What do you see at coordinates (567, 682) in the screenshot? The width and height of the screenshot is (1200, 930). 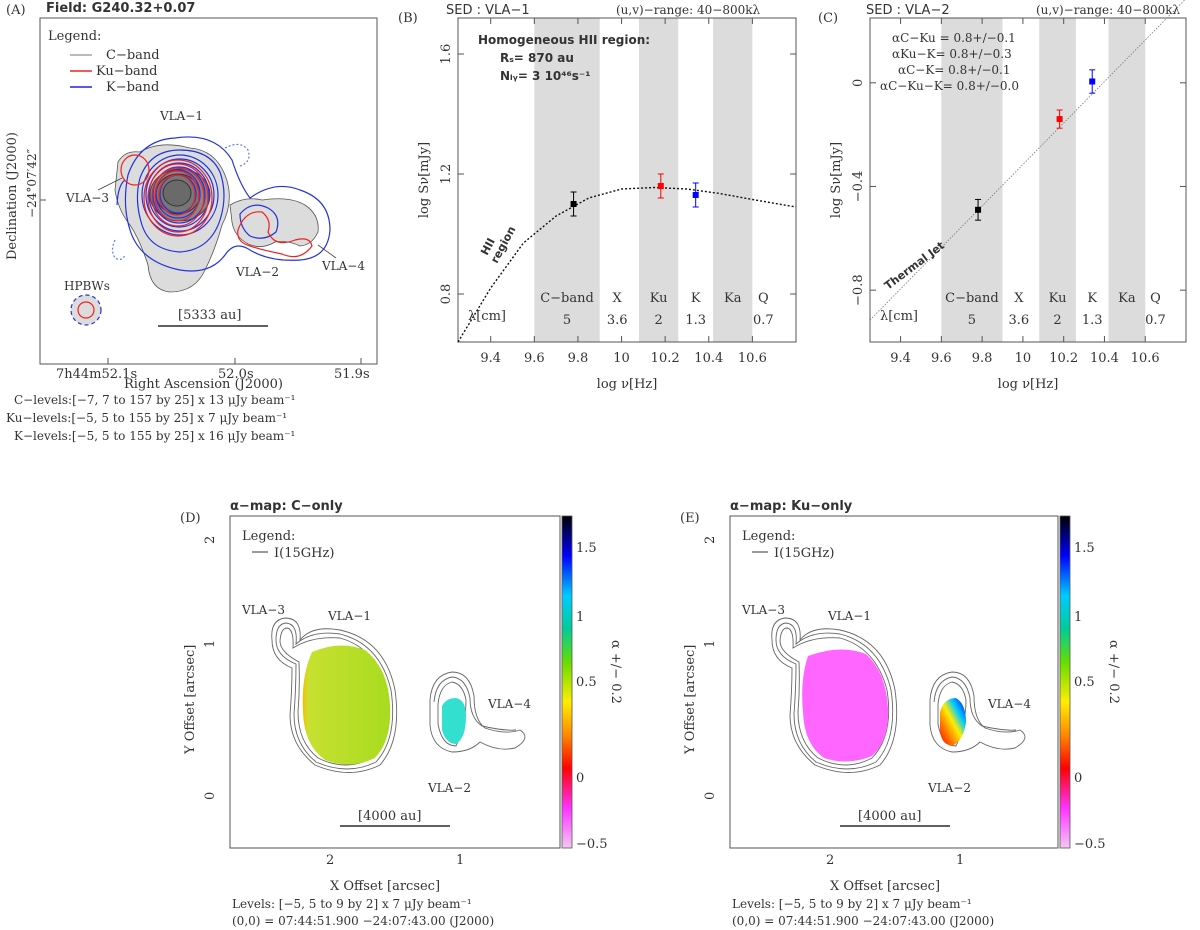 I see `colorbar` at bounding box center [567, 682].